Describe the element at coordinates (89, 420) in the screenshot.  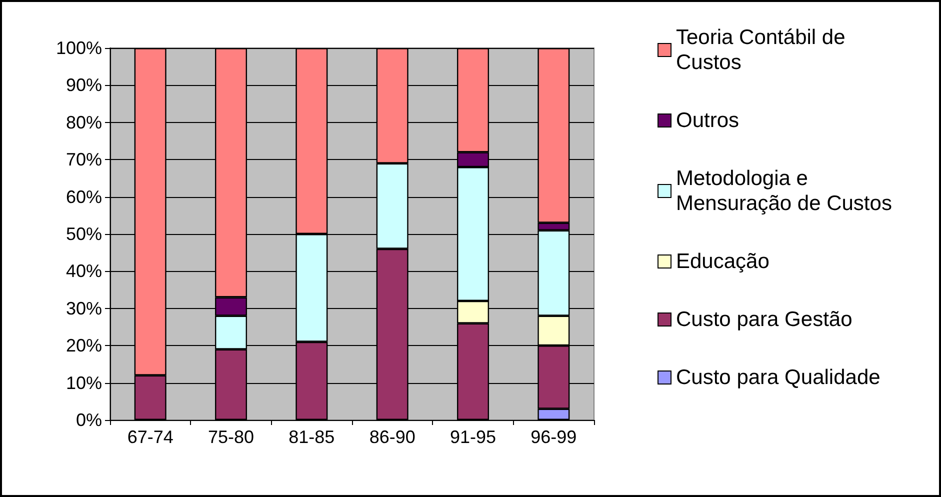
I see `y-tick-label: 0%` at that location.